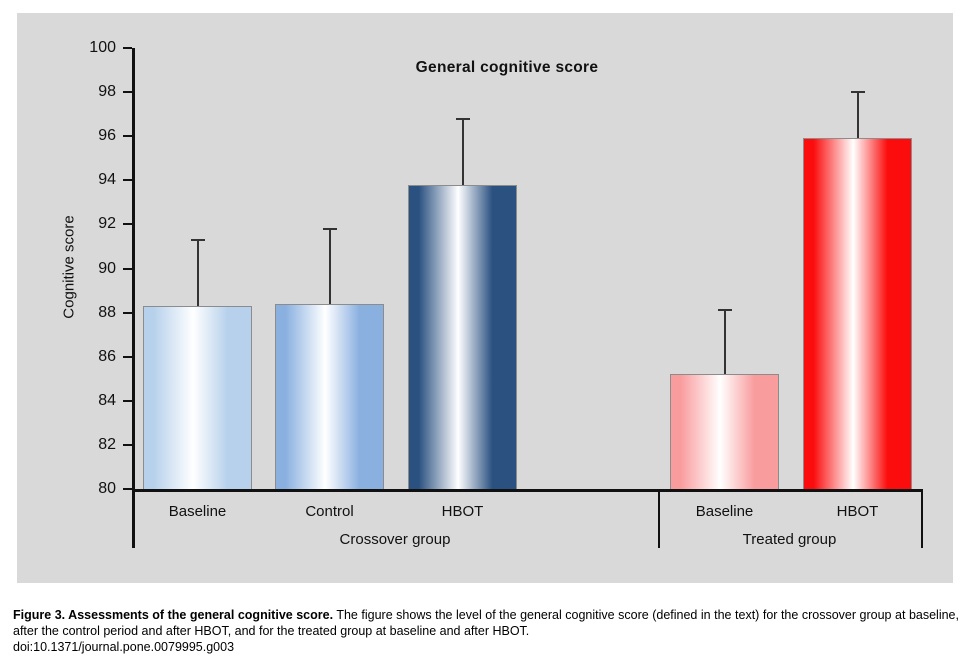  What do you see at coordinates (857, 314) in the screenshot?
I see `bar-treated-hbot` at bounding box center [857, 314].